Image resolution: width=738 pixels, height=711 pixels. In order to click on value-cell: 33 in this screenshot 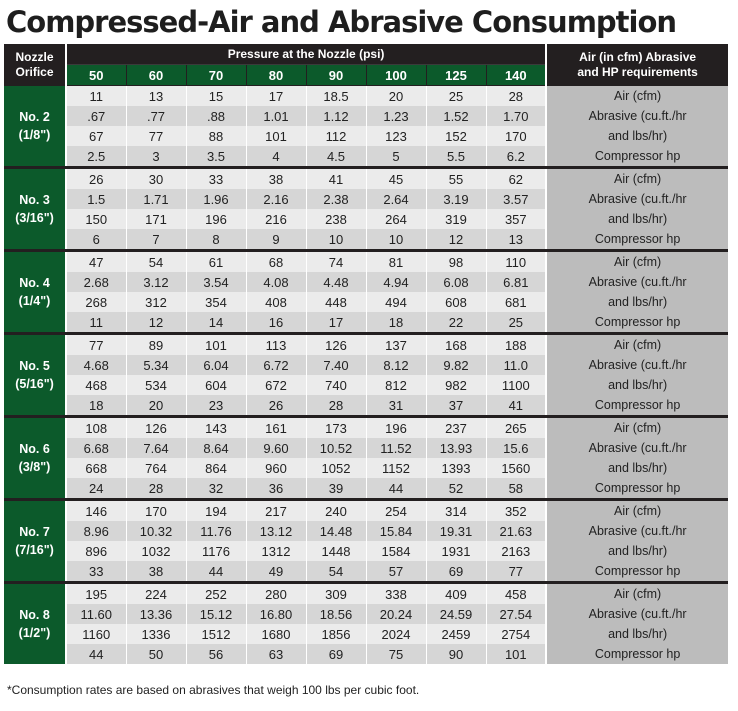, I will do `click(96, 572)`.